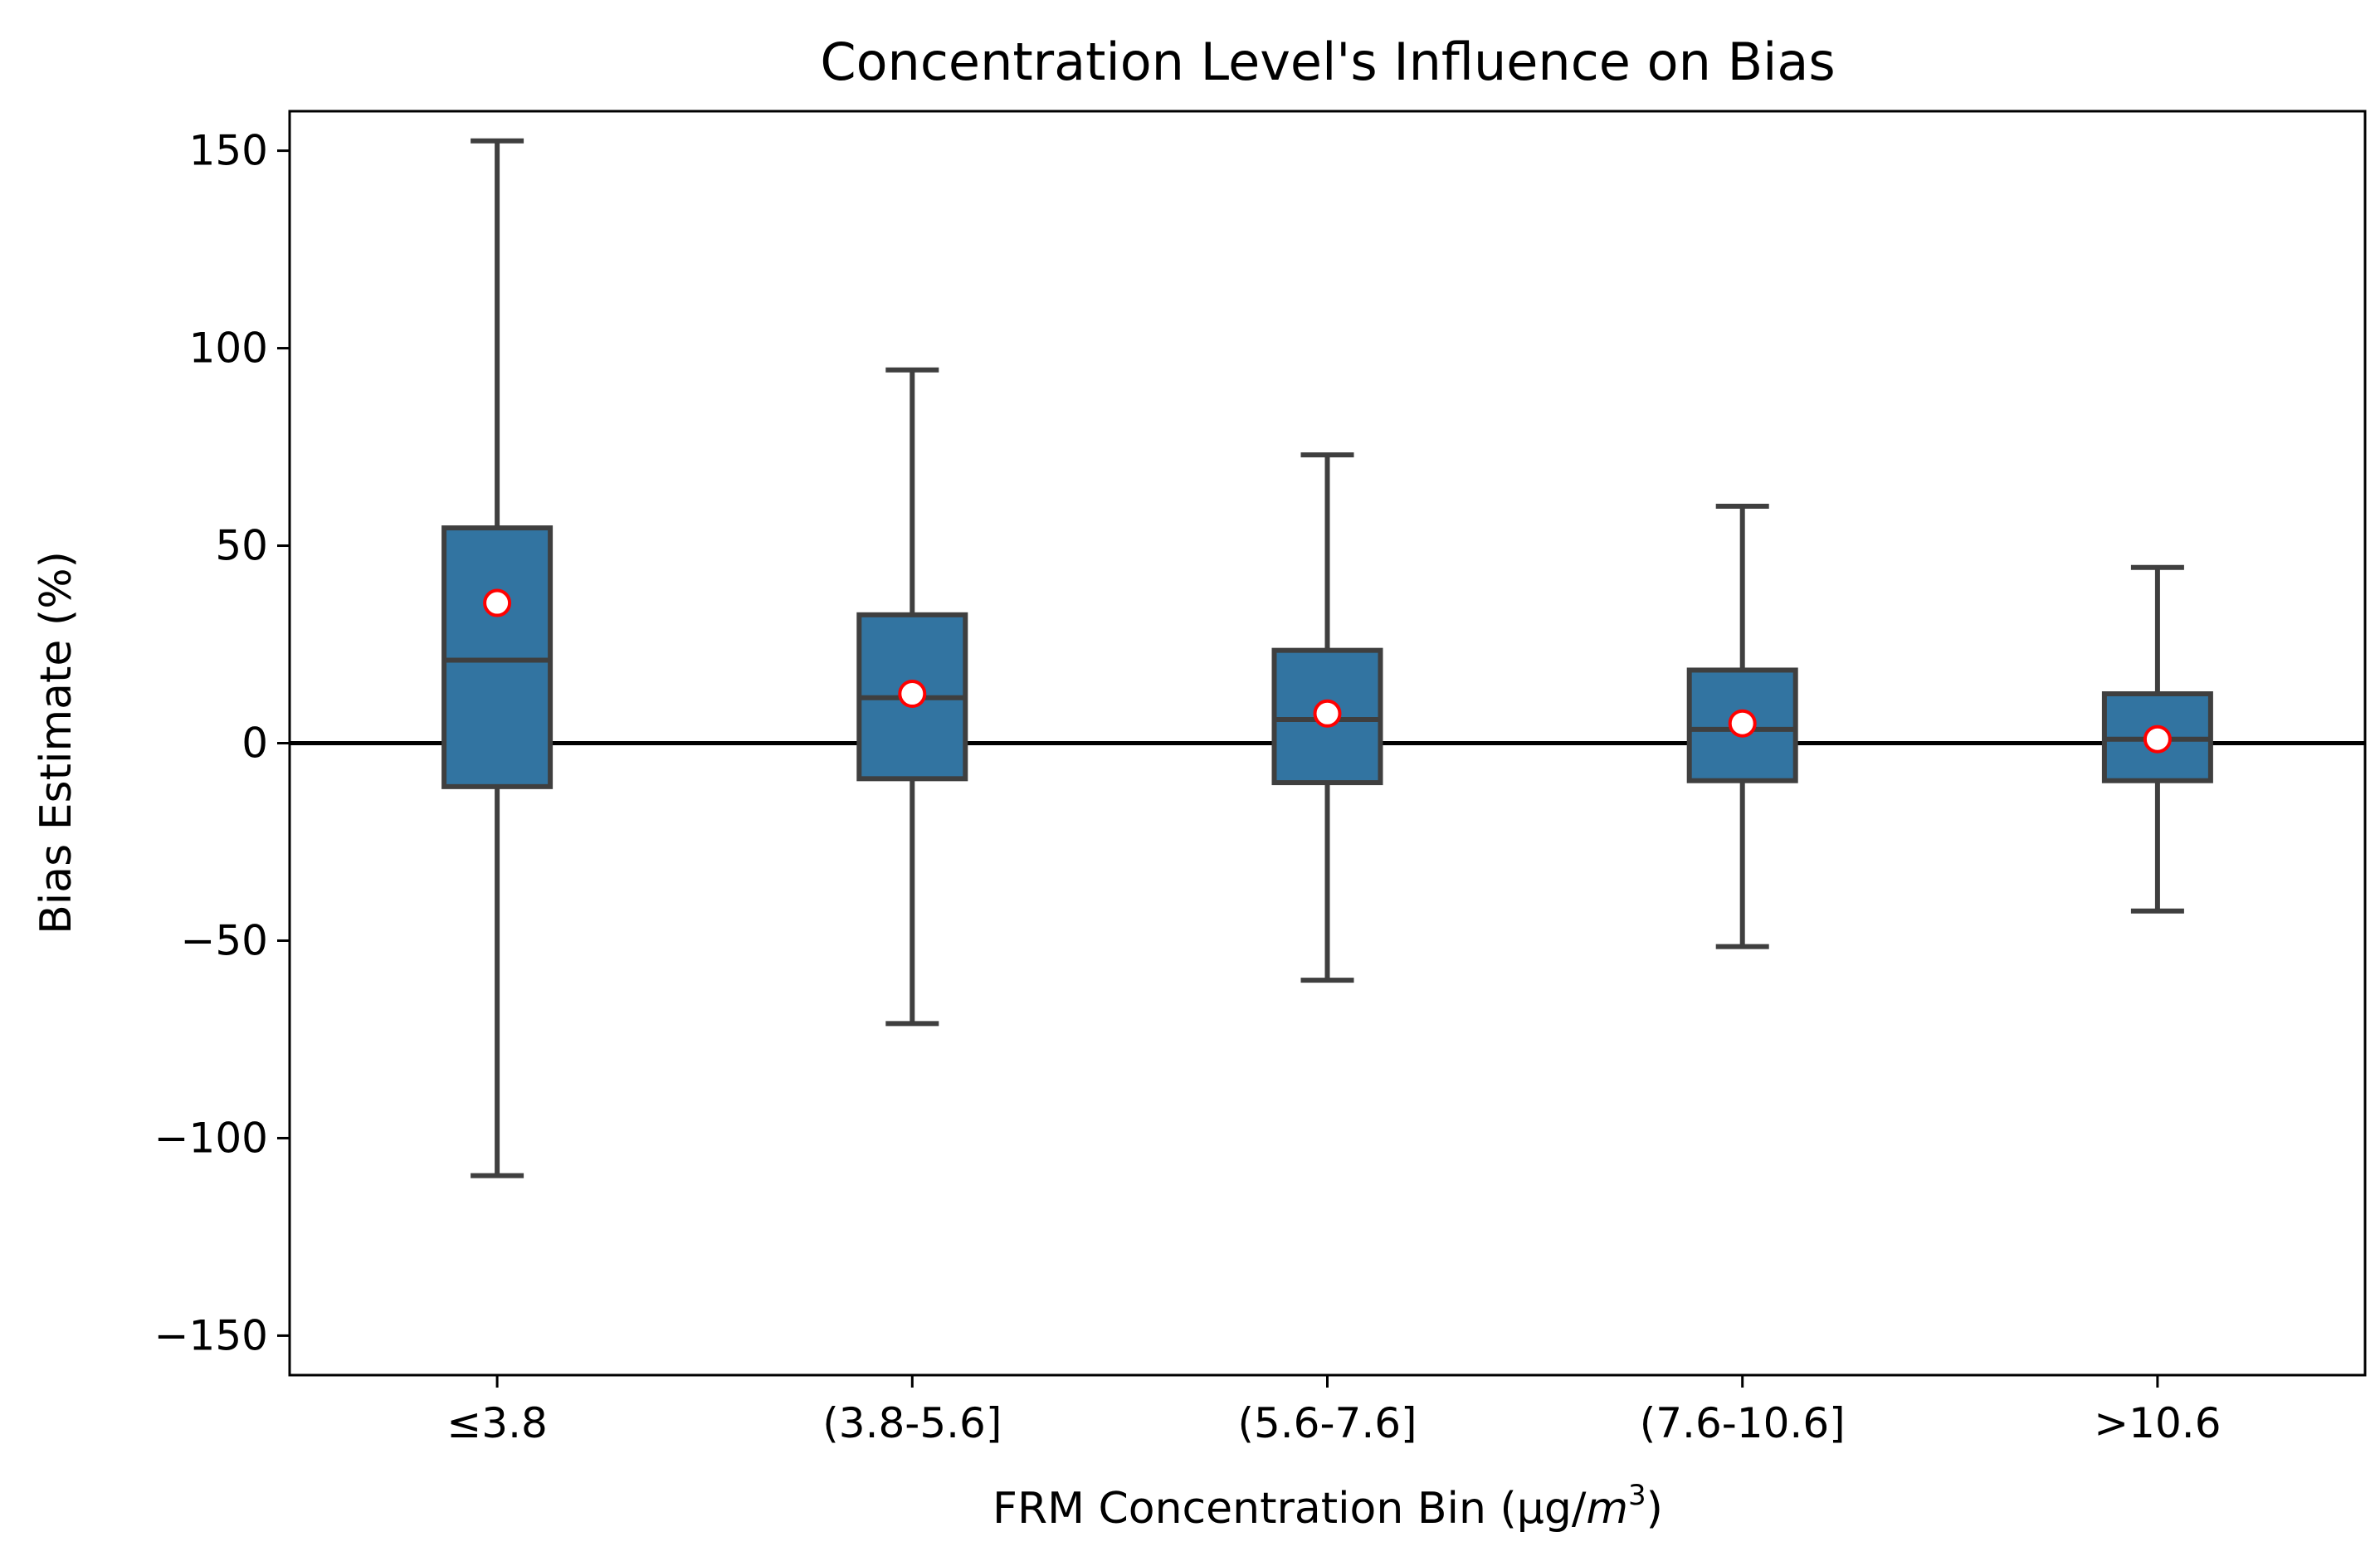 The width and height of the screenshot is (2380, 1566). What do you see at coordinates (1289, 1509) in the screenshot?
I see `x-axis-label-prefix: FRM Concentration Bin (µg/` at bounding box center [1289, 1509].